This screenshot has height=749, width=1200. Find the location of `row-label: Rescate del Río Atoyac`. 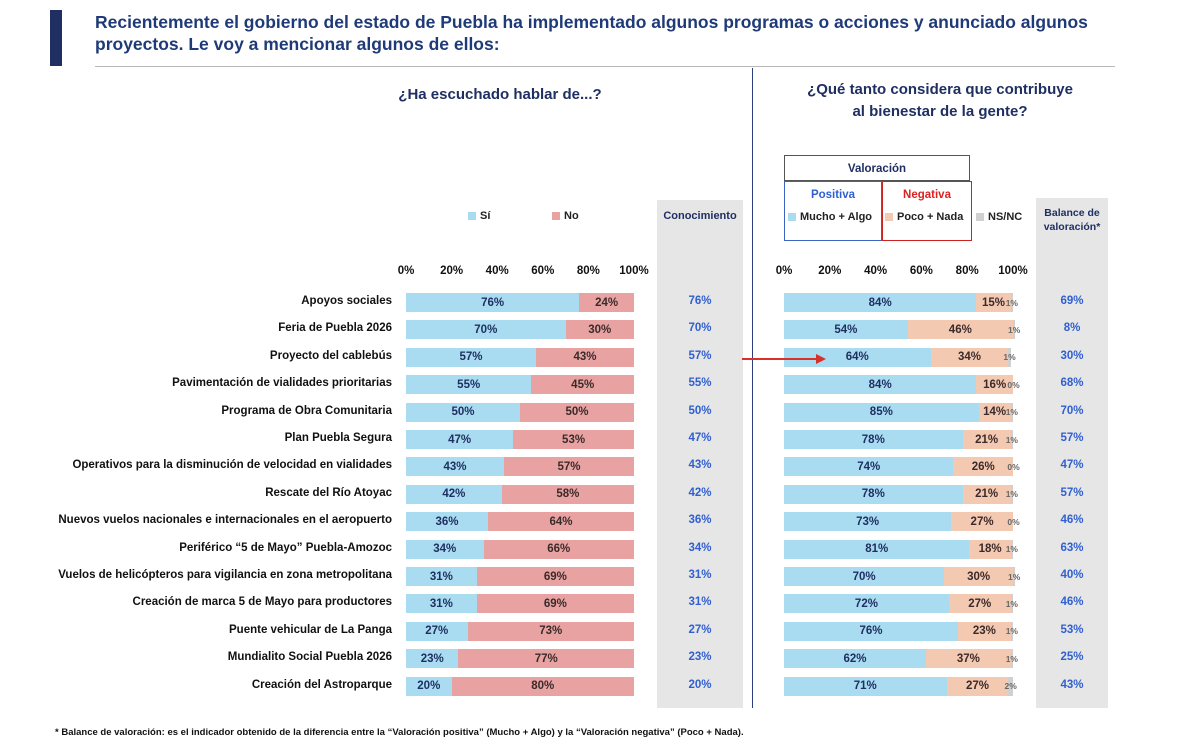

row-label: Rescate del Río Atoyac is located at coordinates (328, 492).